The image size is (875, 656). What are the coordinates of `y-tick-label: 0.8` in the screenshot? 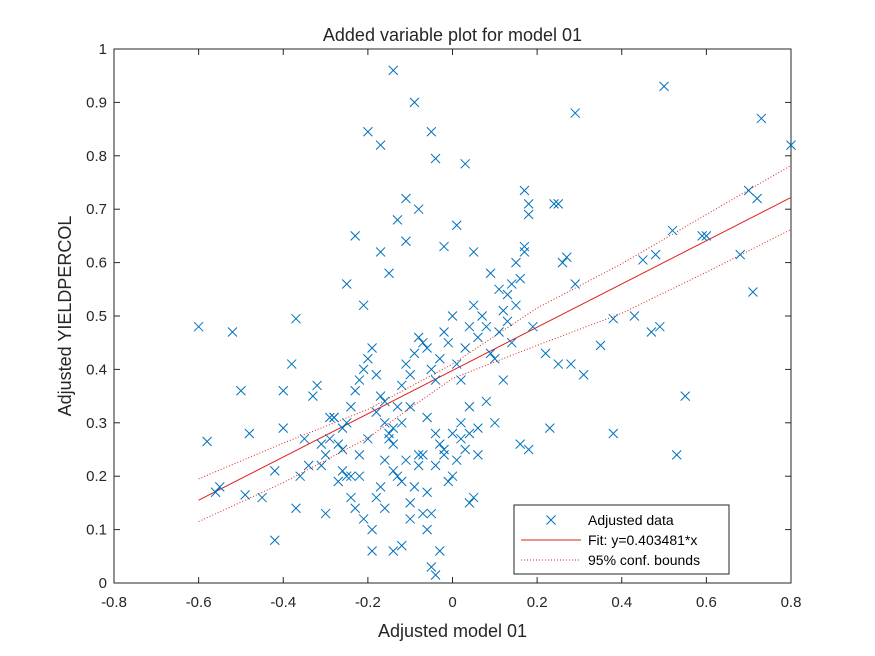 It's located at (96, 156).